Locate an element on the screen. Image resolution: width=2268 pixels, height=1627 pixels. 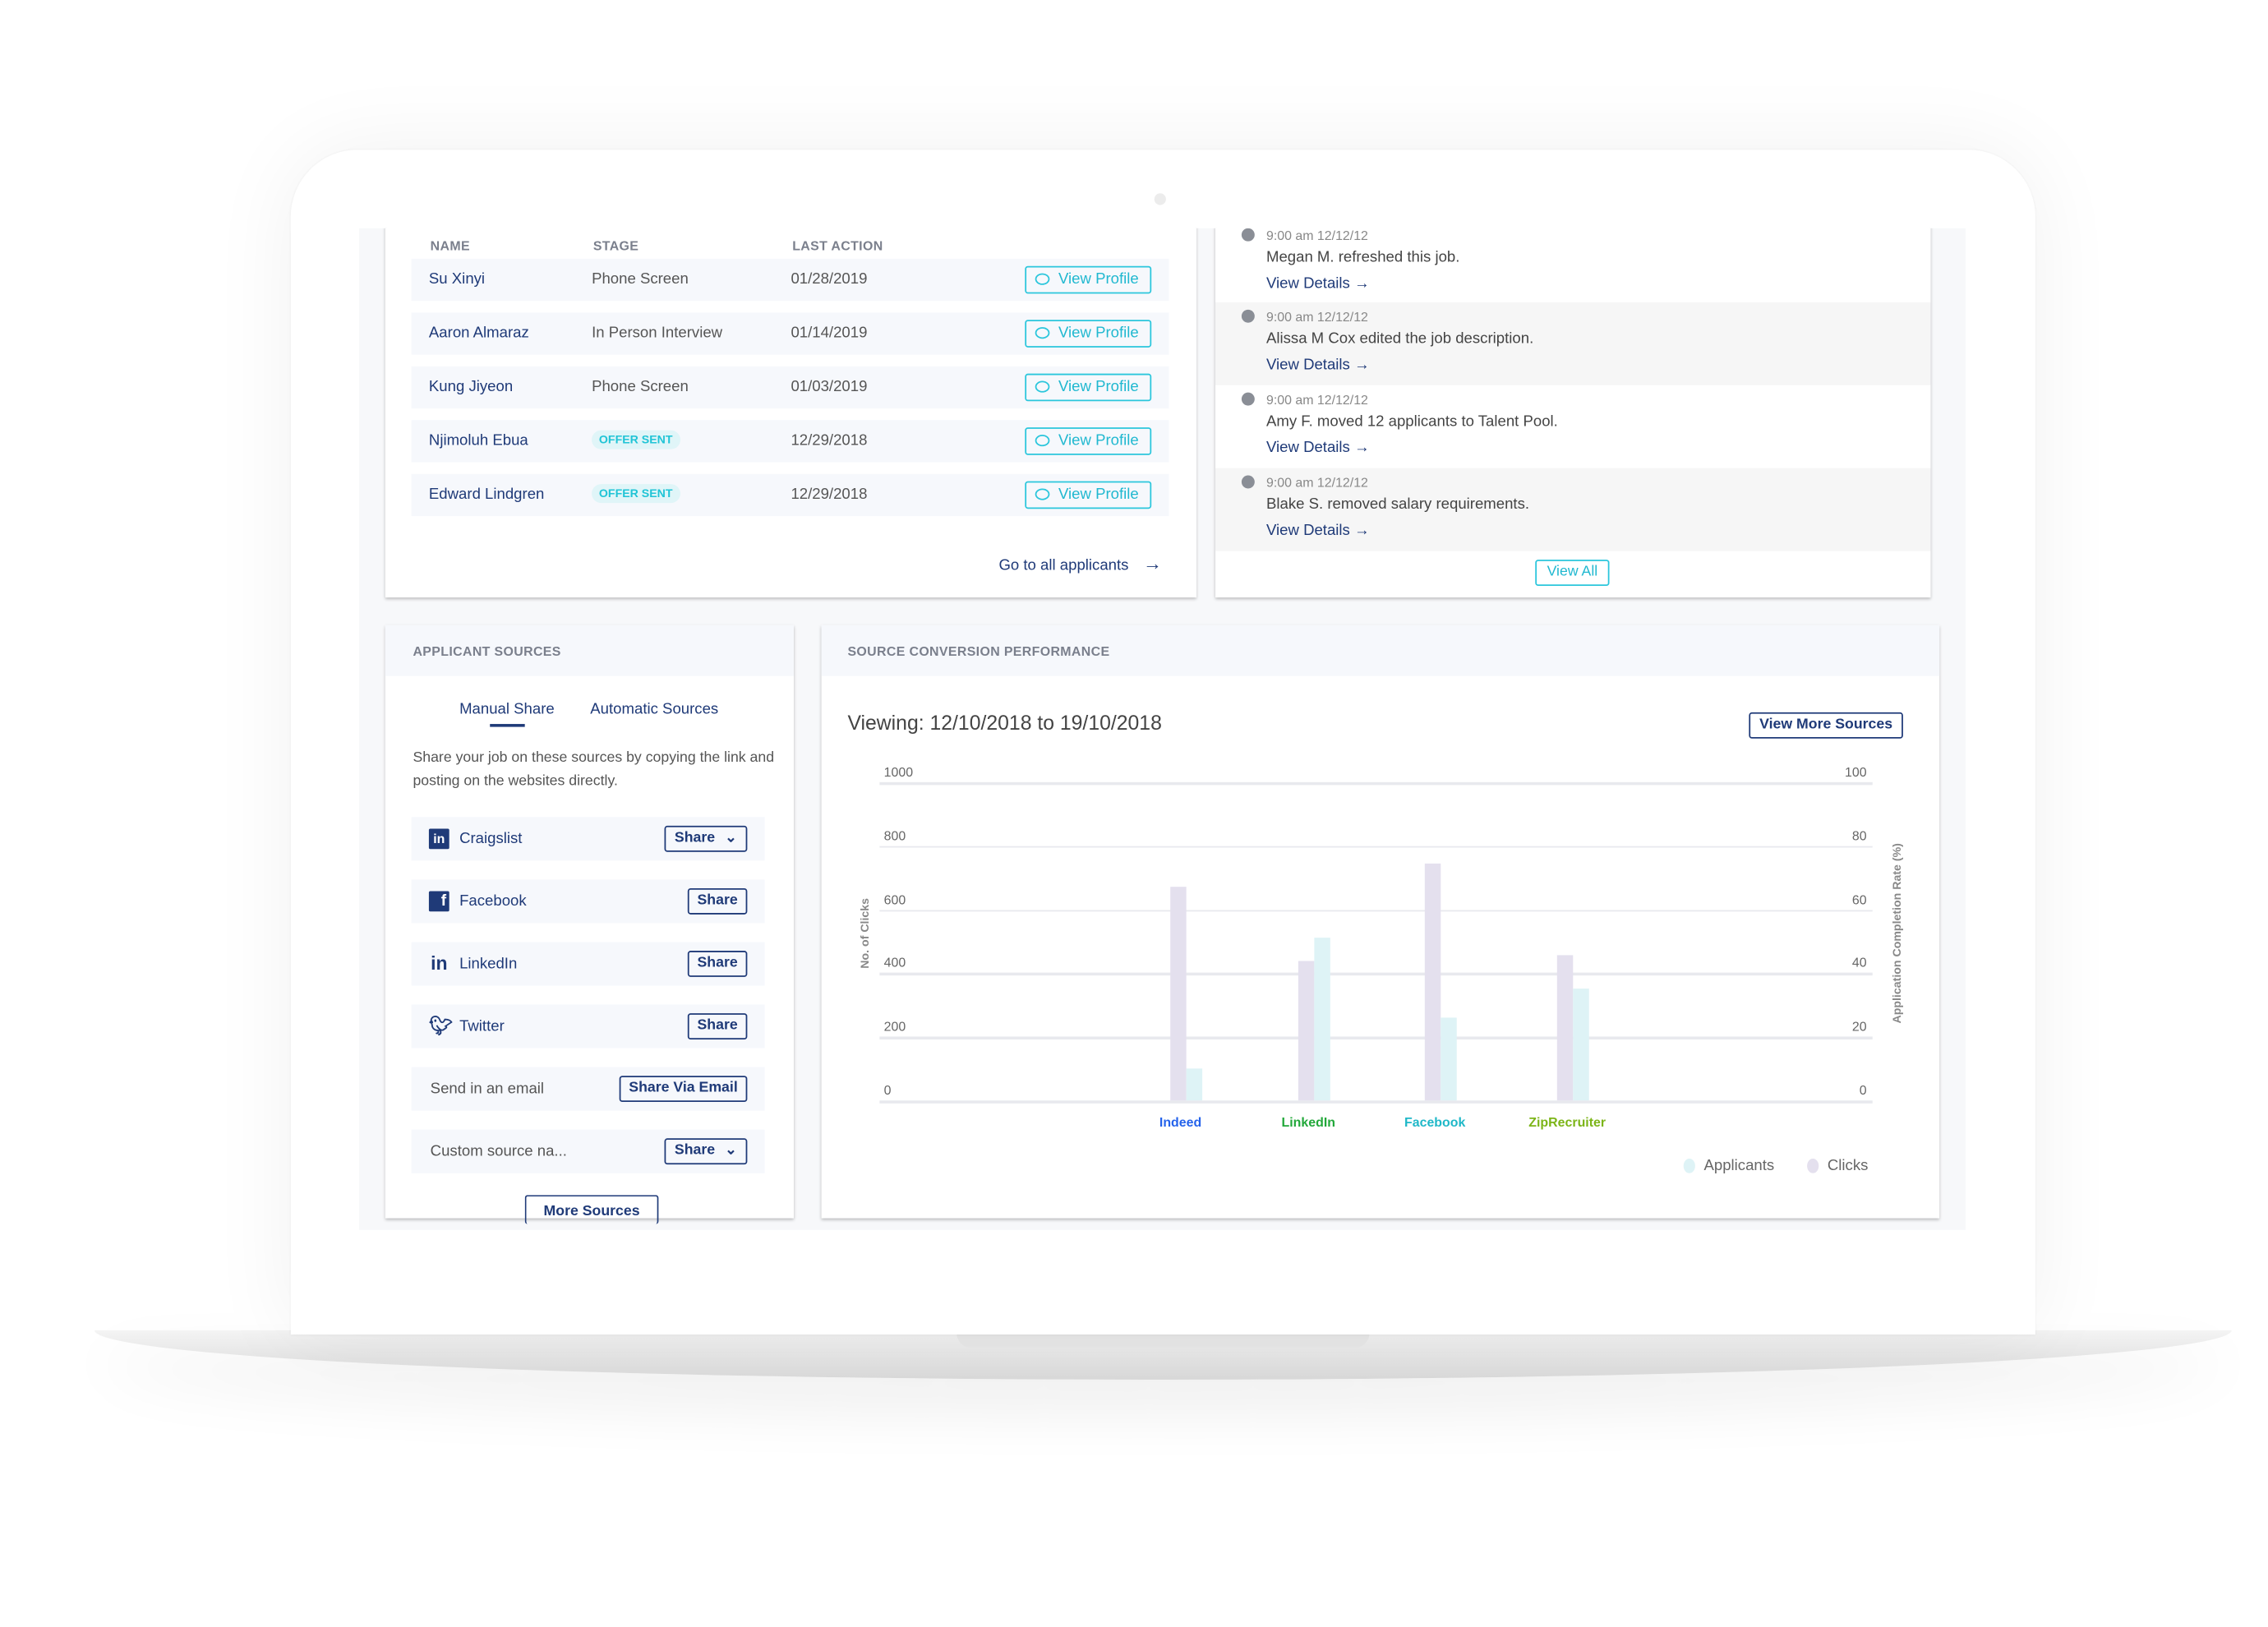
bar-clicks-ziprecruiter is located at coordinates (1565, 1028).